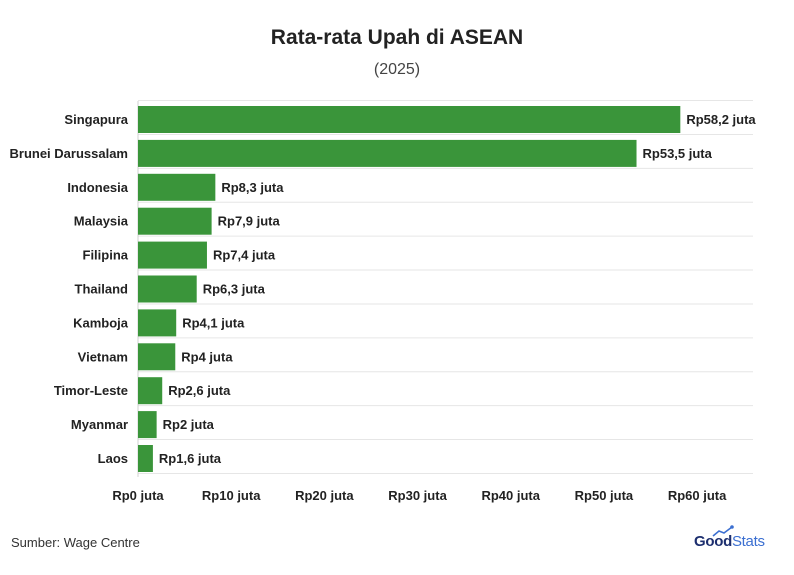  What do you see at coordinates (387, 153) in the screenshot?
I see `bar-brunei-darussalam` at bounding box center [387, 153].